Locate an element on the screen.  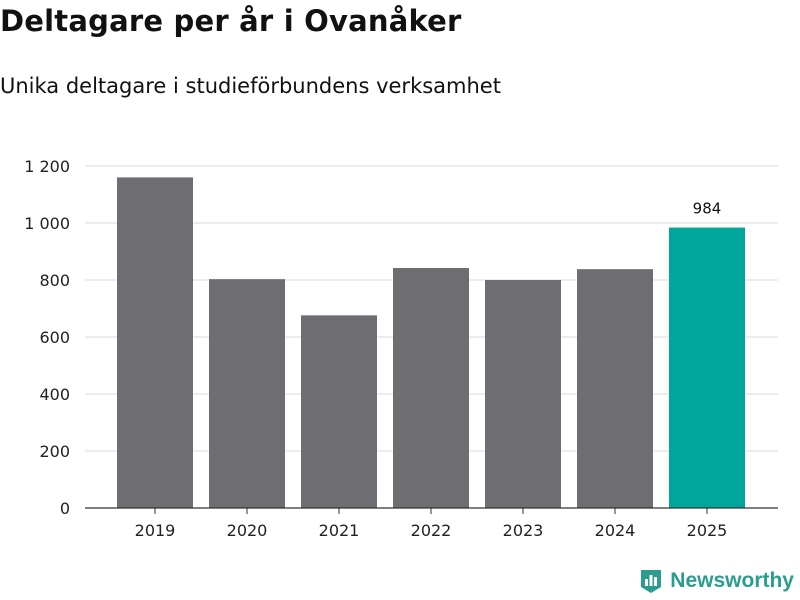
chart-title: Deltagare per år i Ovanåker is located at coordinates (231, 21).